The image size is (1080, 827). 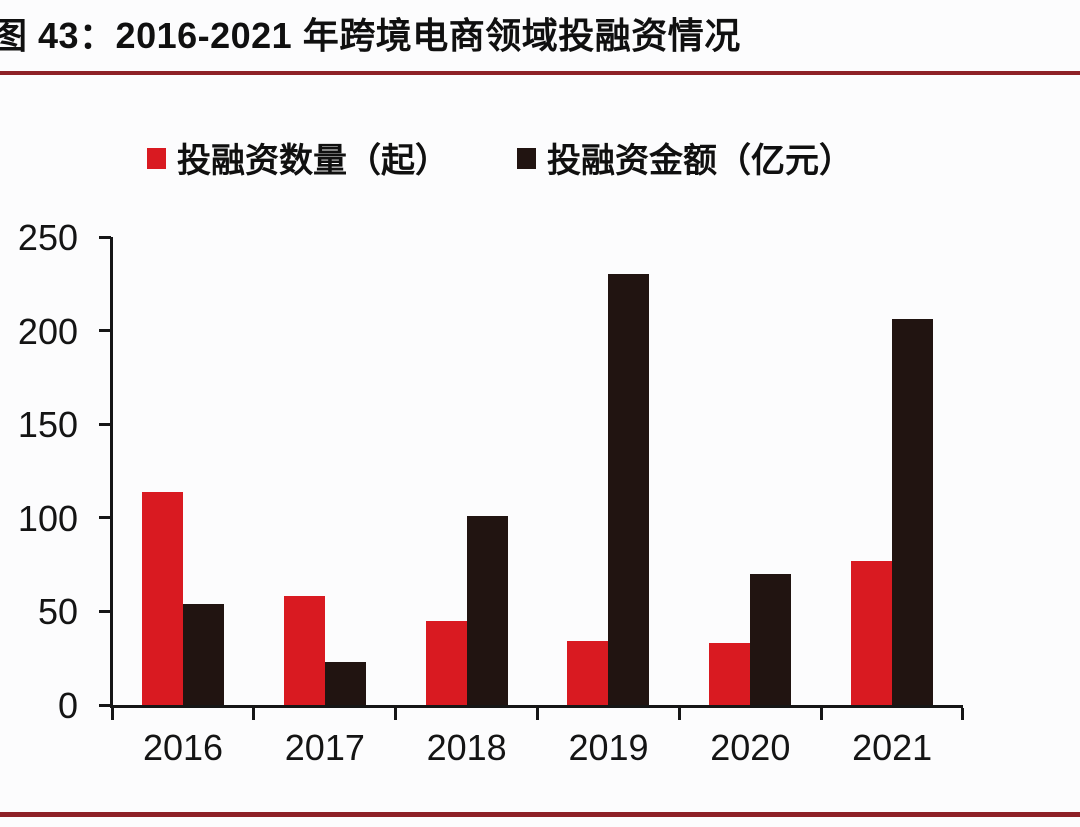 I want to click on bar-amount-2020, so click(x=771, y=639).